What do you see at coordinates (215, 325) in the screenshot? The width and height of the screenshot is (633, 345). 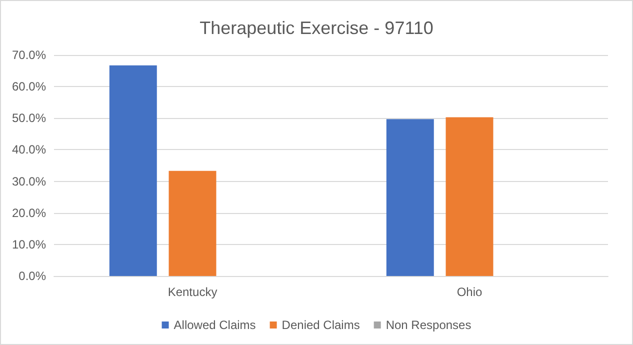 I see `legend-label: Allowed Claims` at bounding box center [215, 325].